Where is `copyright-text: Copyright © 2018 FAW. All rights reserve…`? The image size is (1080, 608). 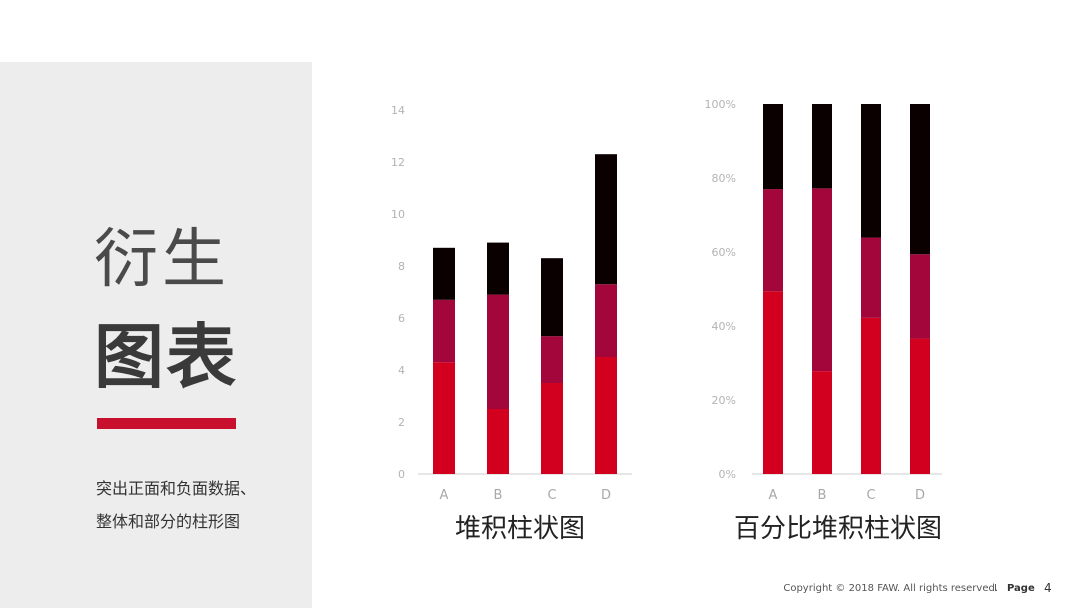 copyright-text: Copyright © 2018 FAW. All rights reserve… is located at coordinates (890, 588).